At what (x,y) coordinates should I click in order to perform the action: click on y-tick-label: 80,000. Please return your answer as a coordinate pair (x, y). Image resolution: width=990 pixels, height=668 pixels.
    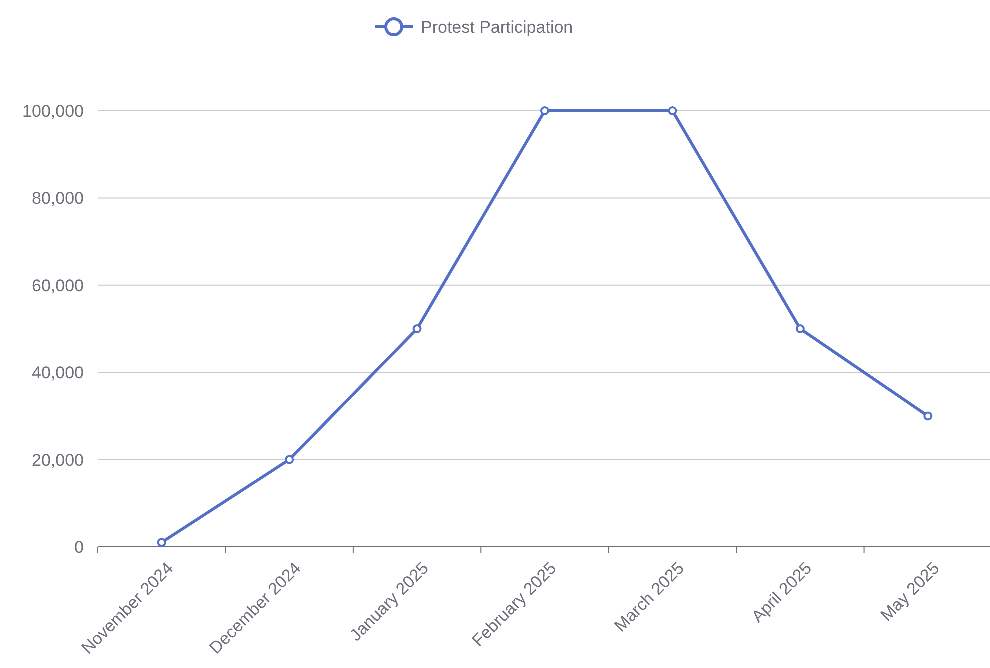
    Looking at the image, I should click on (58, 198).